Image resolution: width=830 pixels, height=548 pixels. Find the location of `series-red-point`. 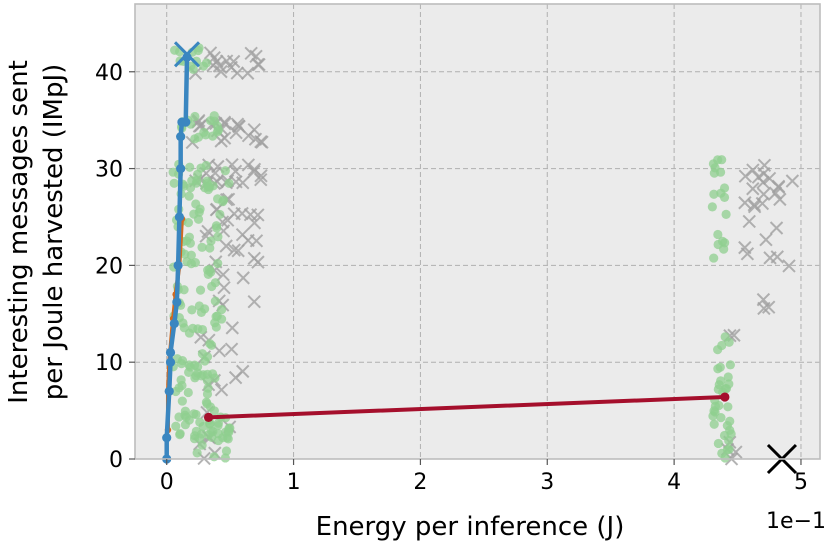

series-red-point is located at coordinates (725, 397).